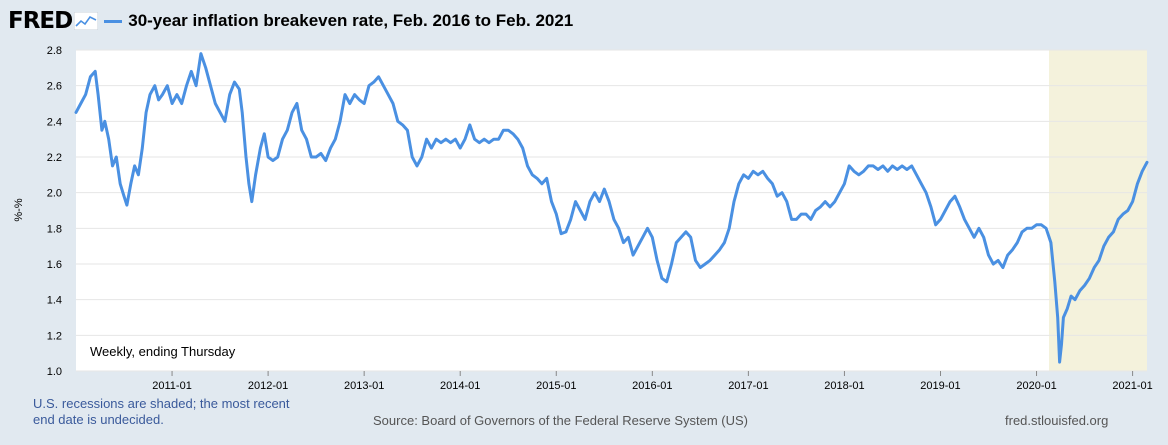 The image size is (1168, 445). What do you see at coordinates (163, 351) in the screenshot?
I see `chart-annotation: Weekly, ending Thursday` at bounding box center [163, 351].